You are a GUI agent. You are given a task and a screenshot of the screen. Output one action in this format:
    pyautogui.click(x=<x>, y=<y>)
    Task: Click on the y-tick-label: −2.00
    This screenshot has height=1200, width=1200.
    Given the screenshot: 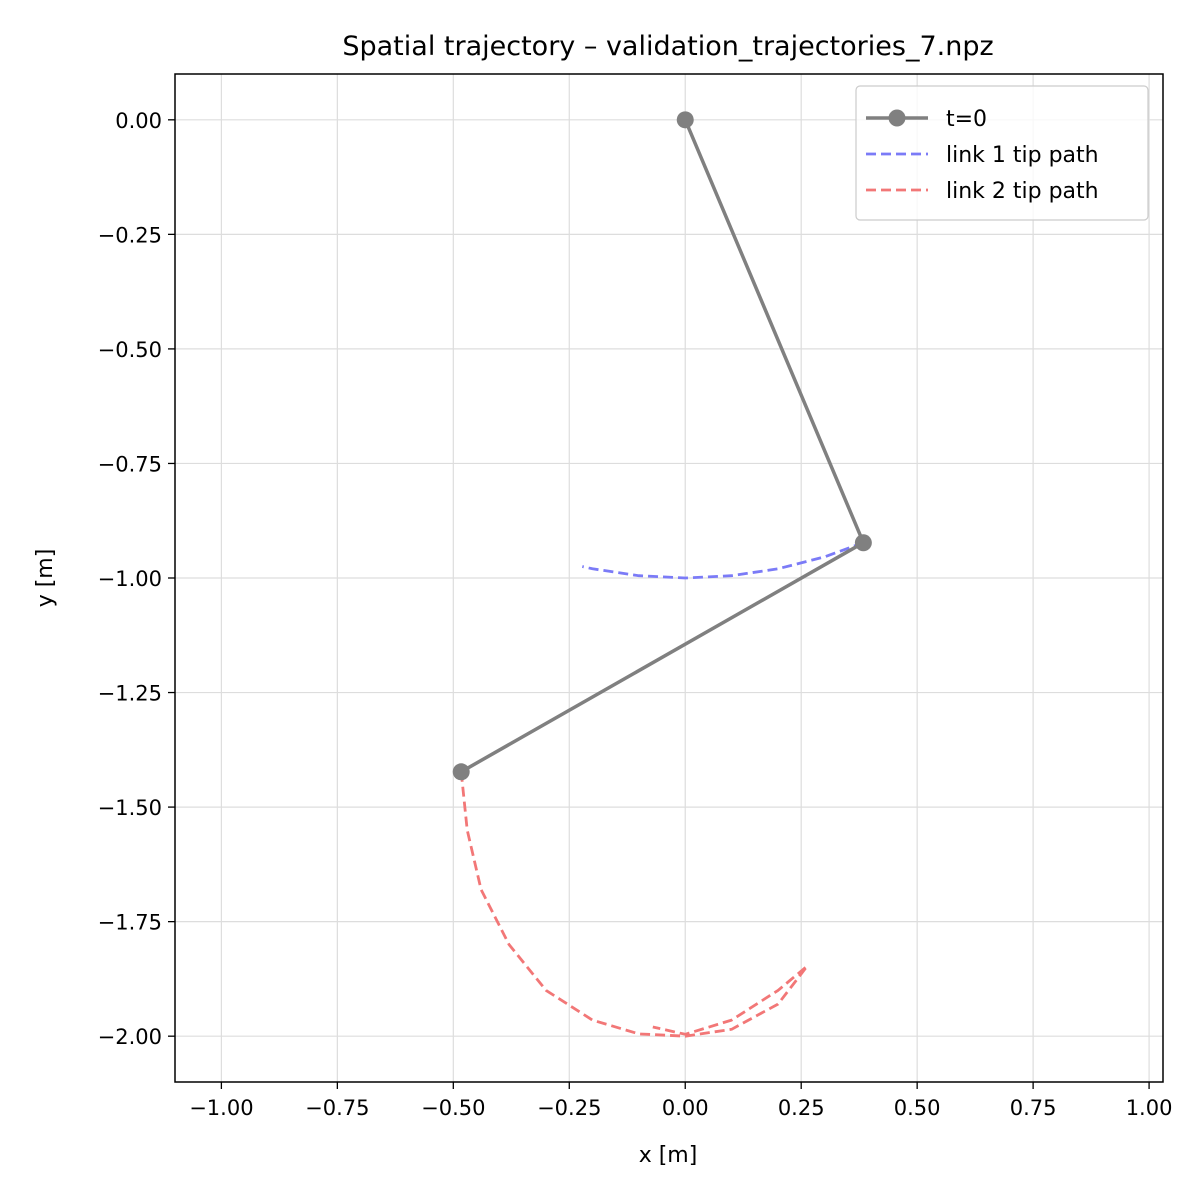 What is the action you would take?
    pyautogui.click(x=130, y=1037)
    